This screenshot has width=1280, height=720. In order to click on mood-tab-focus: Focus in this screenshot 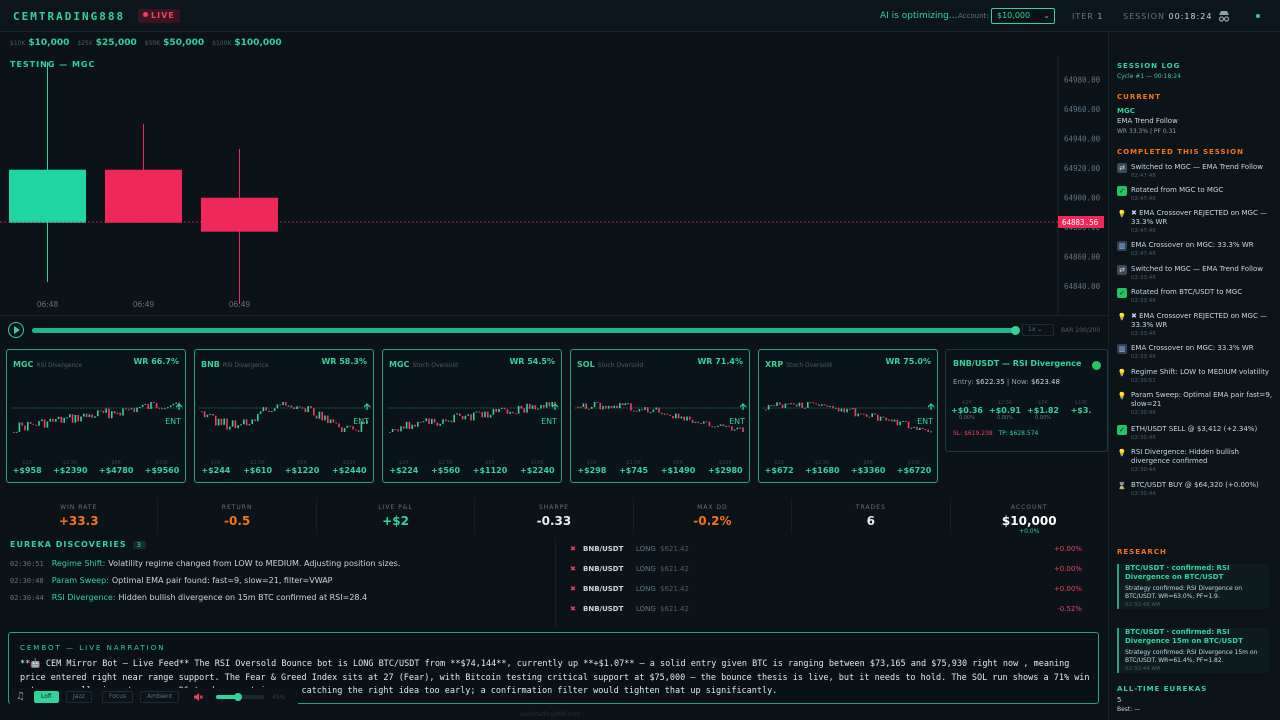, I will do `click(118, 697)`.